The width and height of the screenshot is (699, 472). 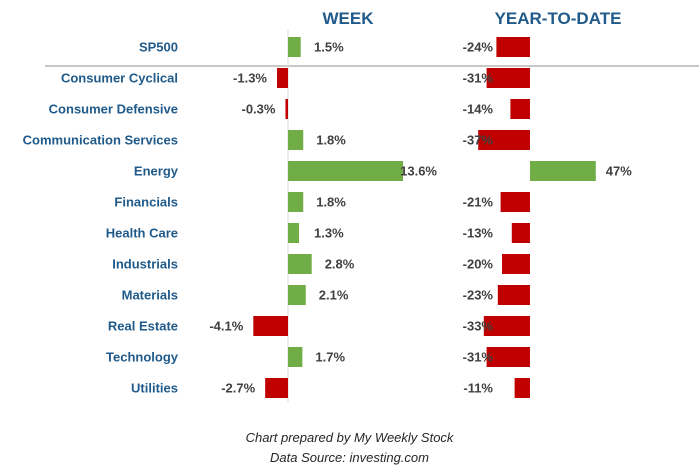 I want to click on week-bar-industrials, so click(x=300, y=264).